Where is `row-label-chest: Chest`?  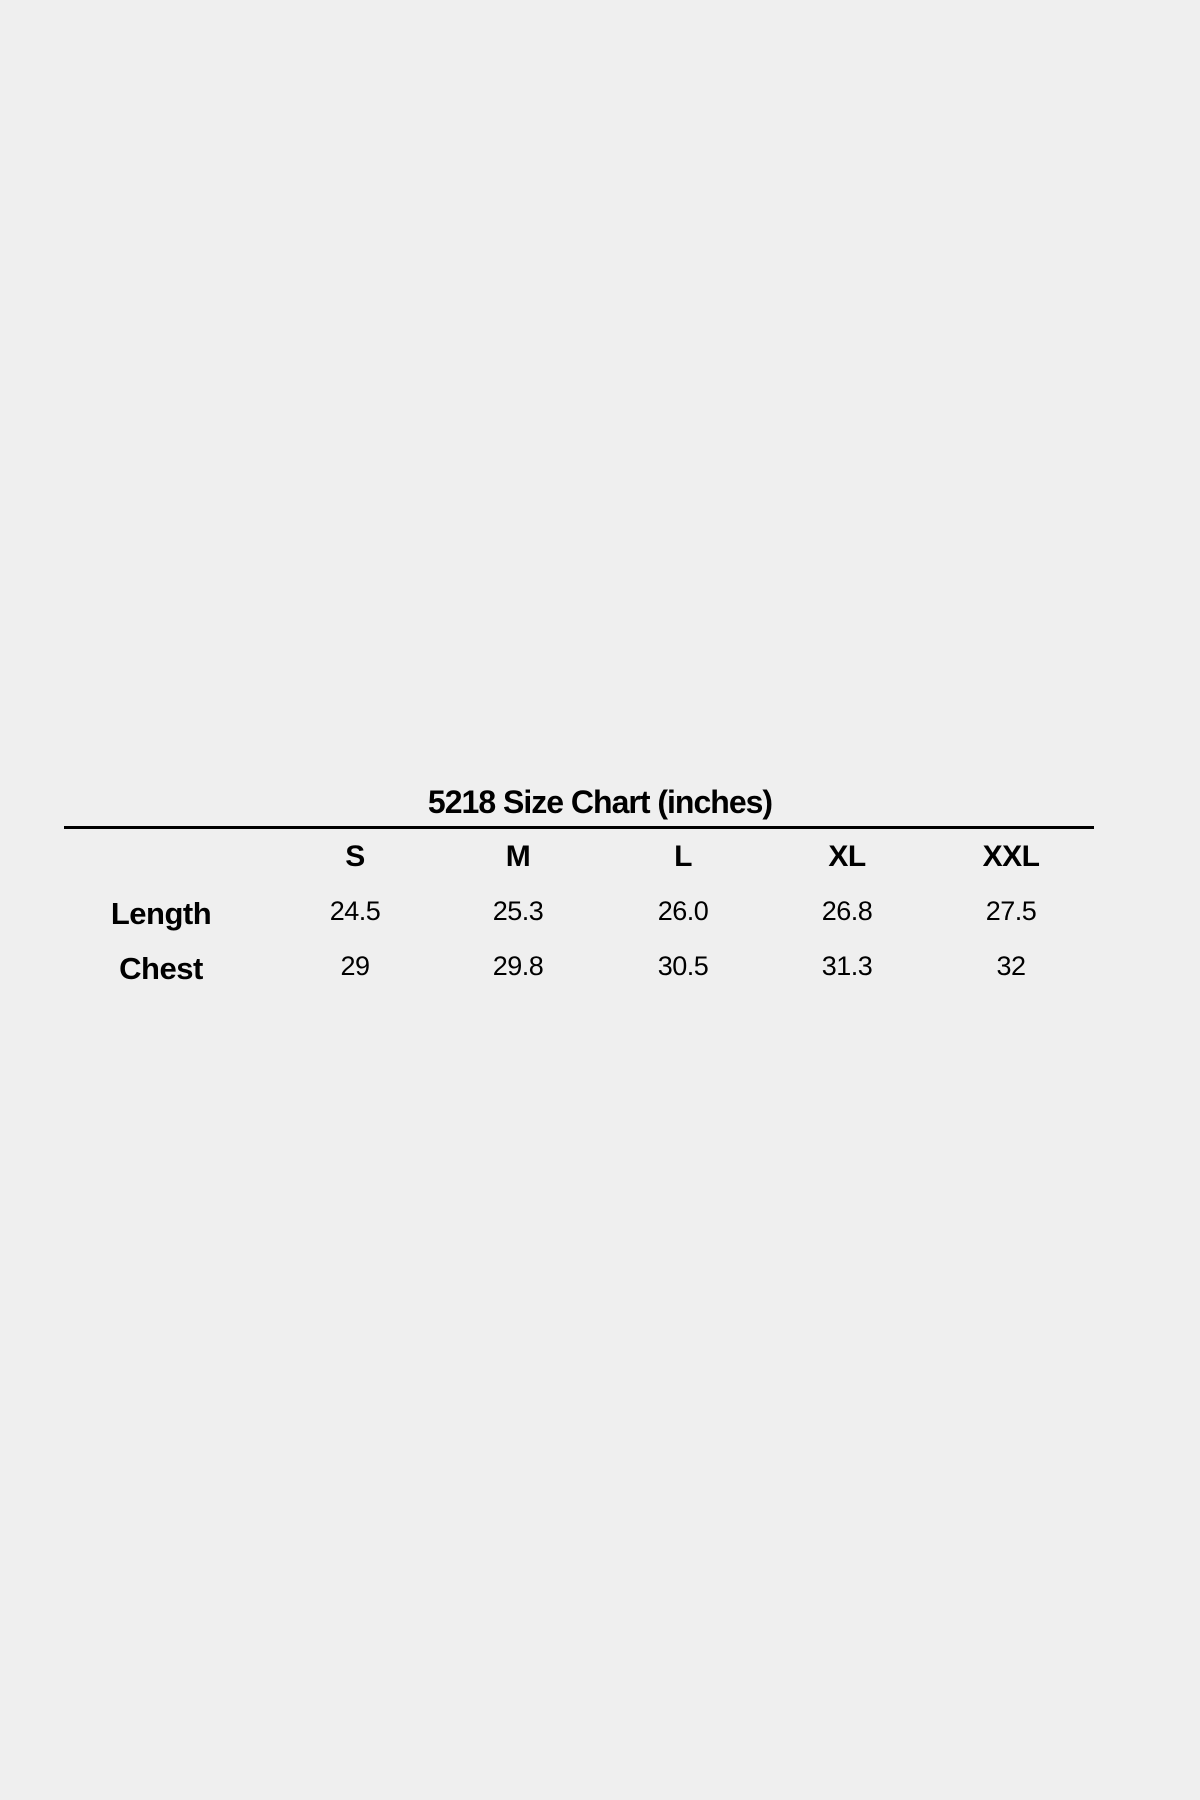 row-label-chest: Chest is located at coordinates (161, 968).